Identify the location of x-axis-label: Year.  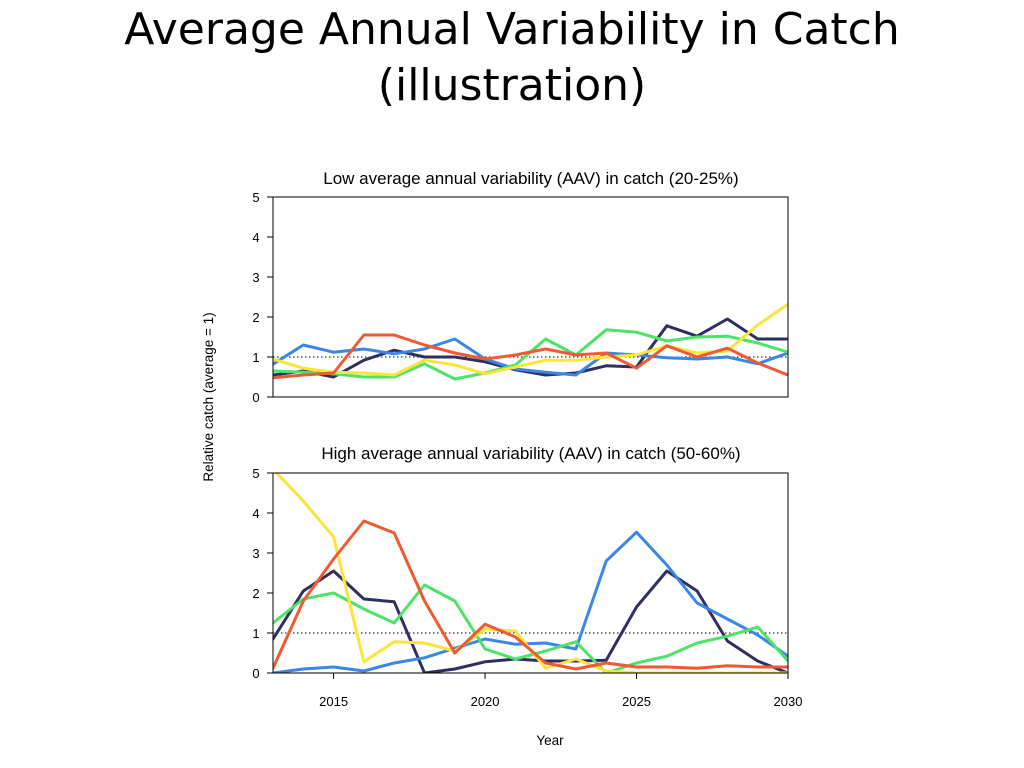
(550, 740).